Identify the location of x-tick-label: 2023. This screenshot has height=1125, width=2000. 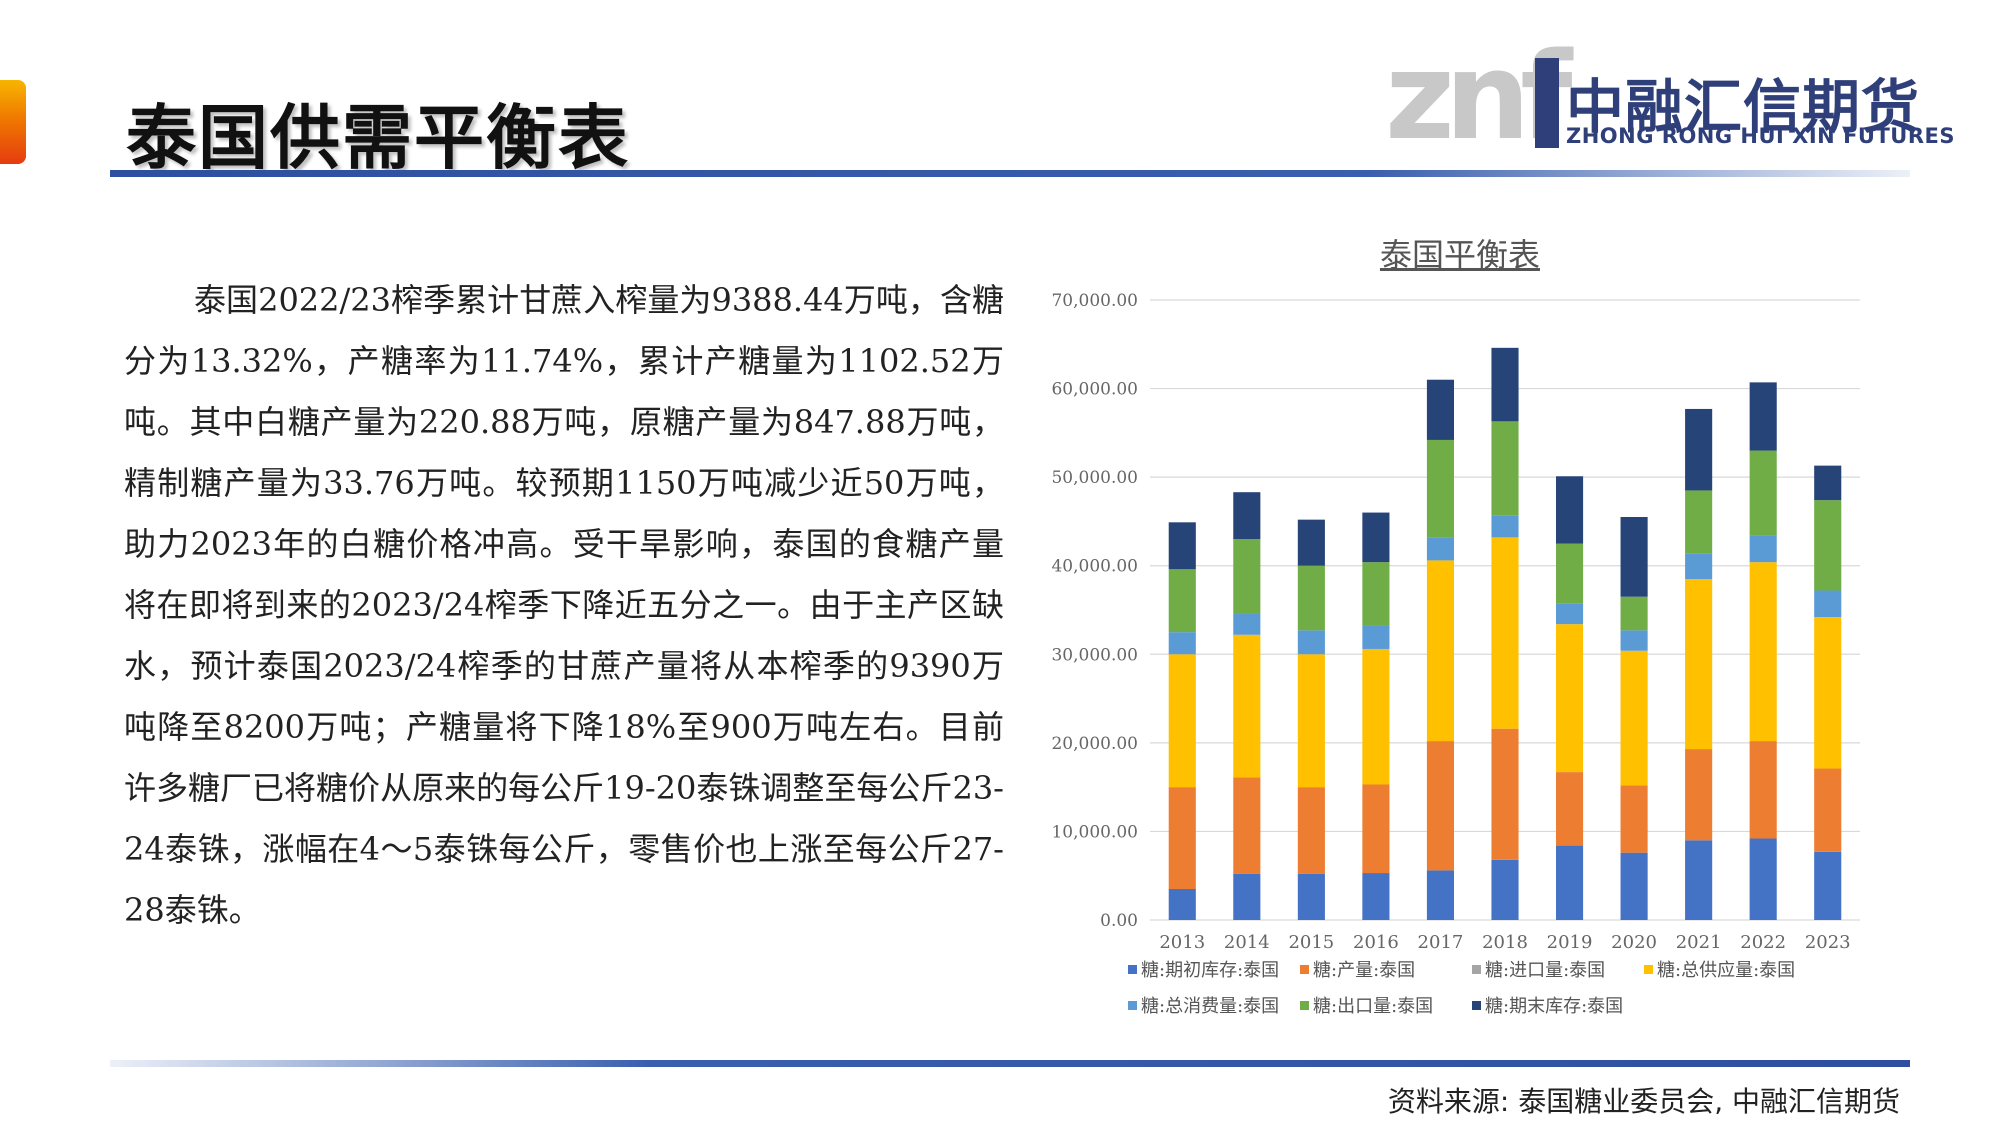
(1828, 942).